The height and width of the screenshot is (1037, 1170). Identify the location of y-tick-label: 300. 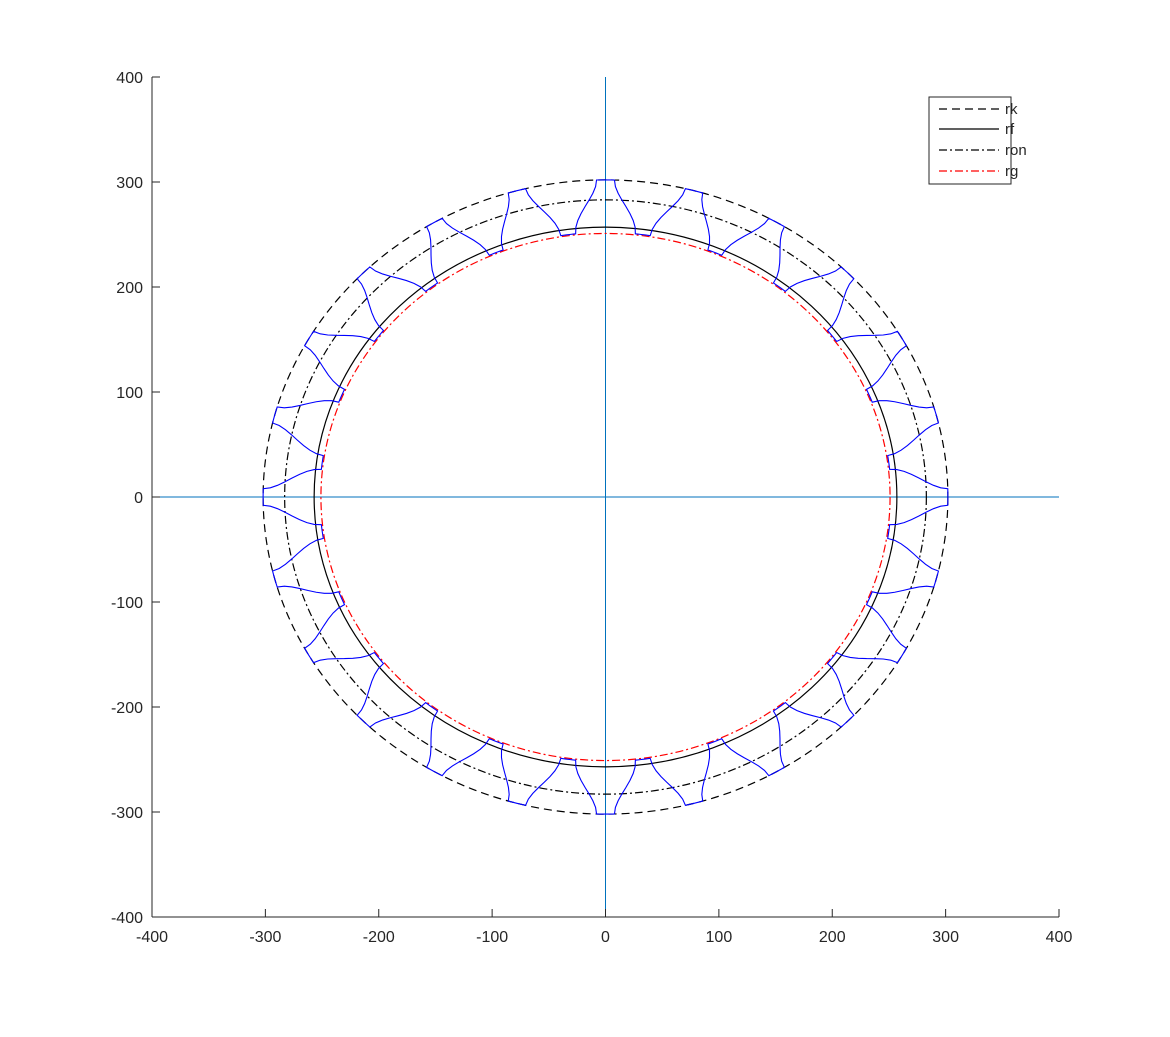
(129, 183).